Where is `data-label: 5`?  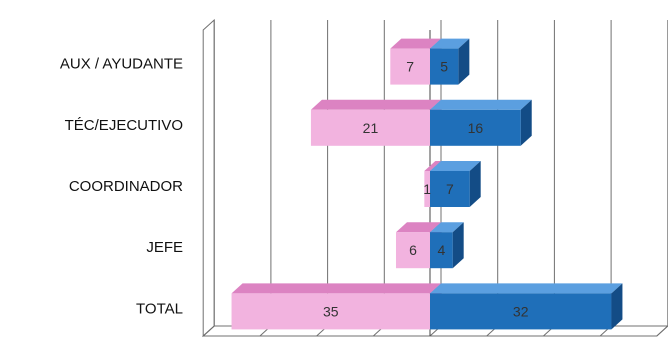
data-label: 5 is located at coordinates (444, 67).